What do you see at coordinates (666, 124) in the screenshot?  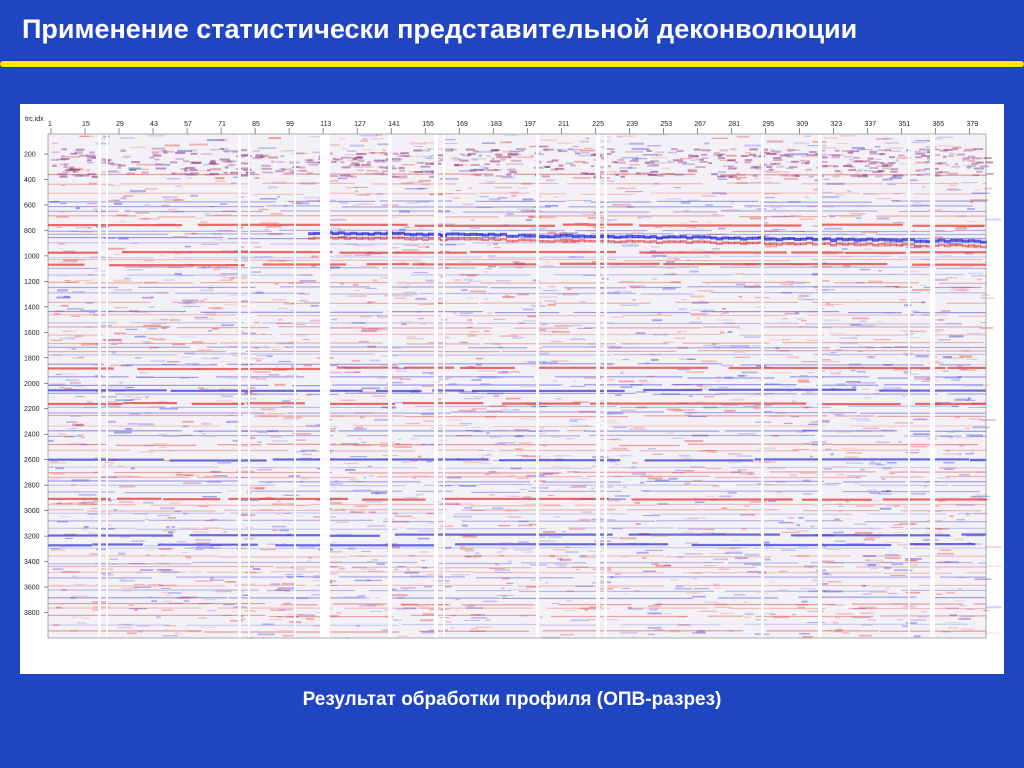 I see `top-tick-label: 253` at bounding box center [666, 124].